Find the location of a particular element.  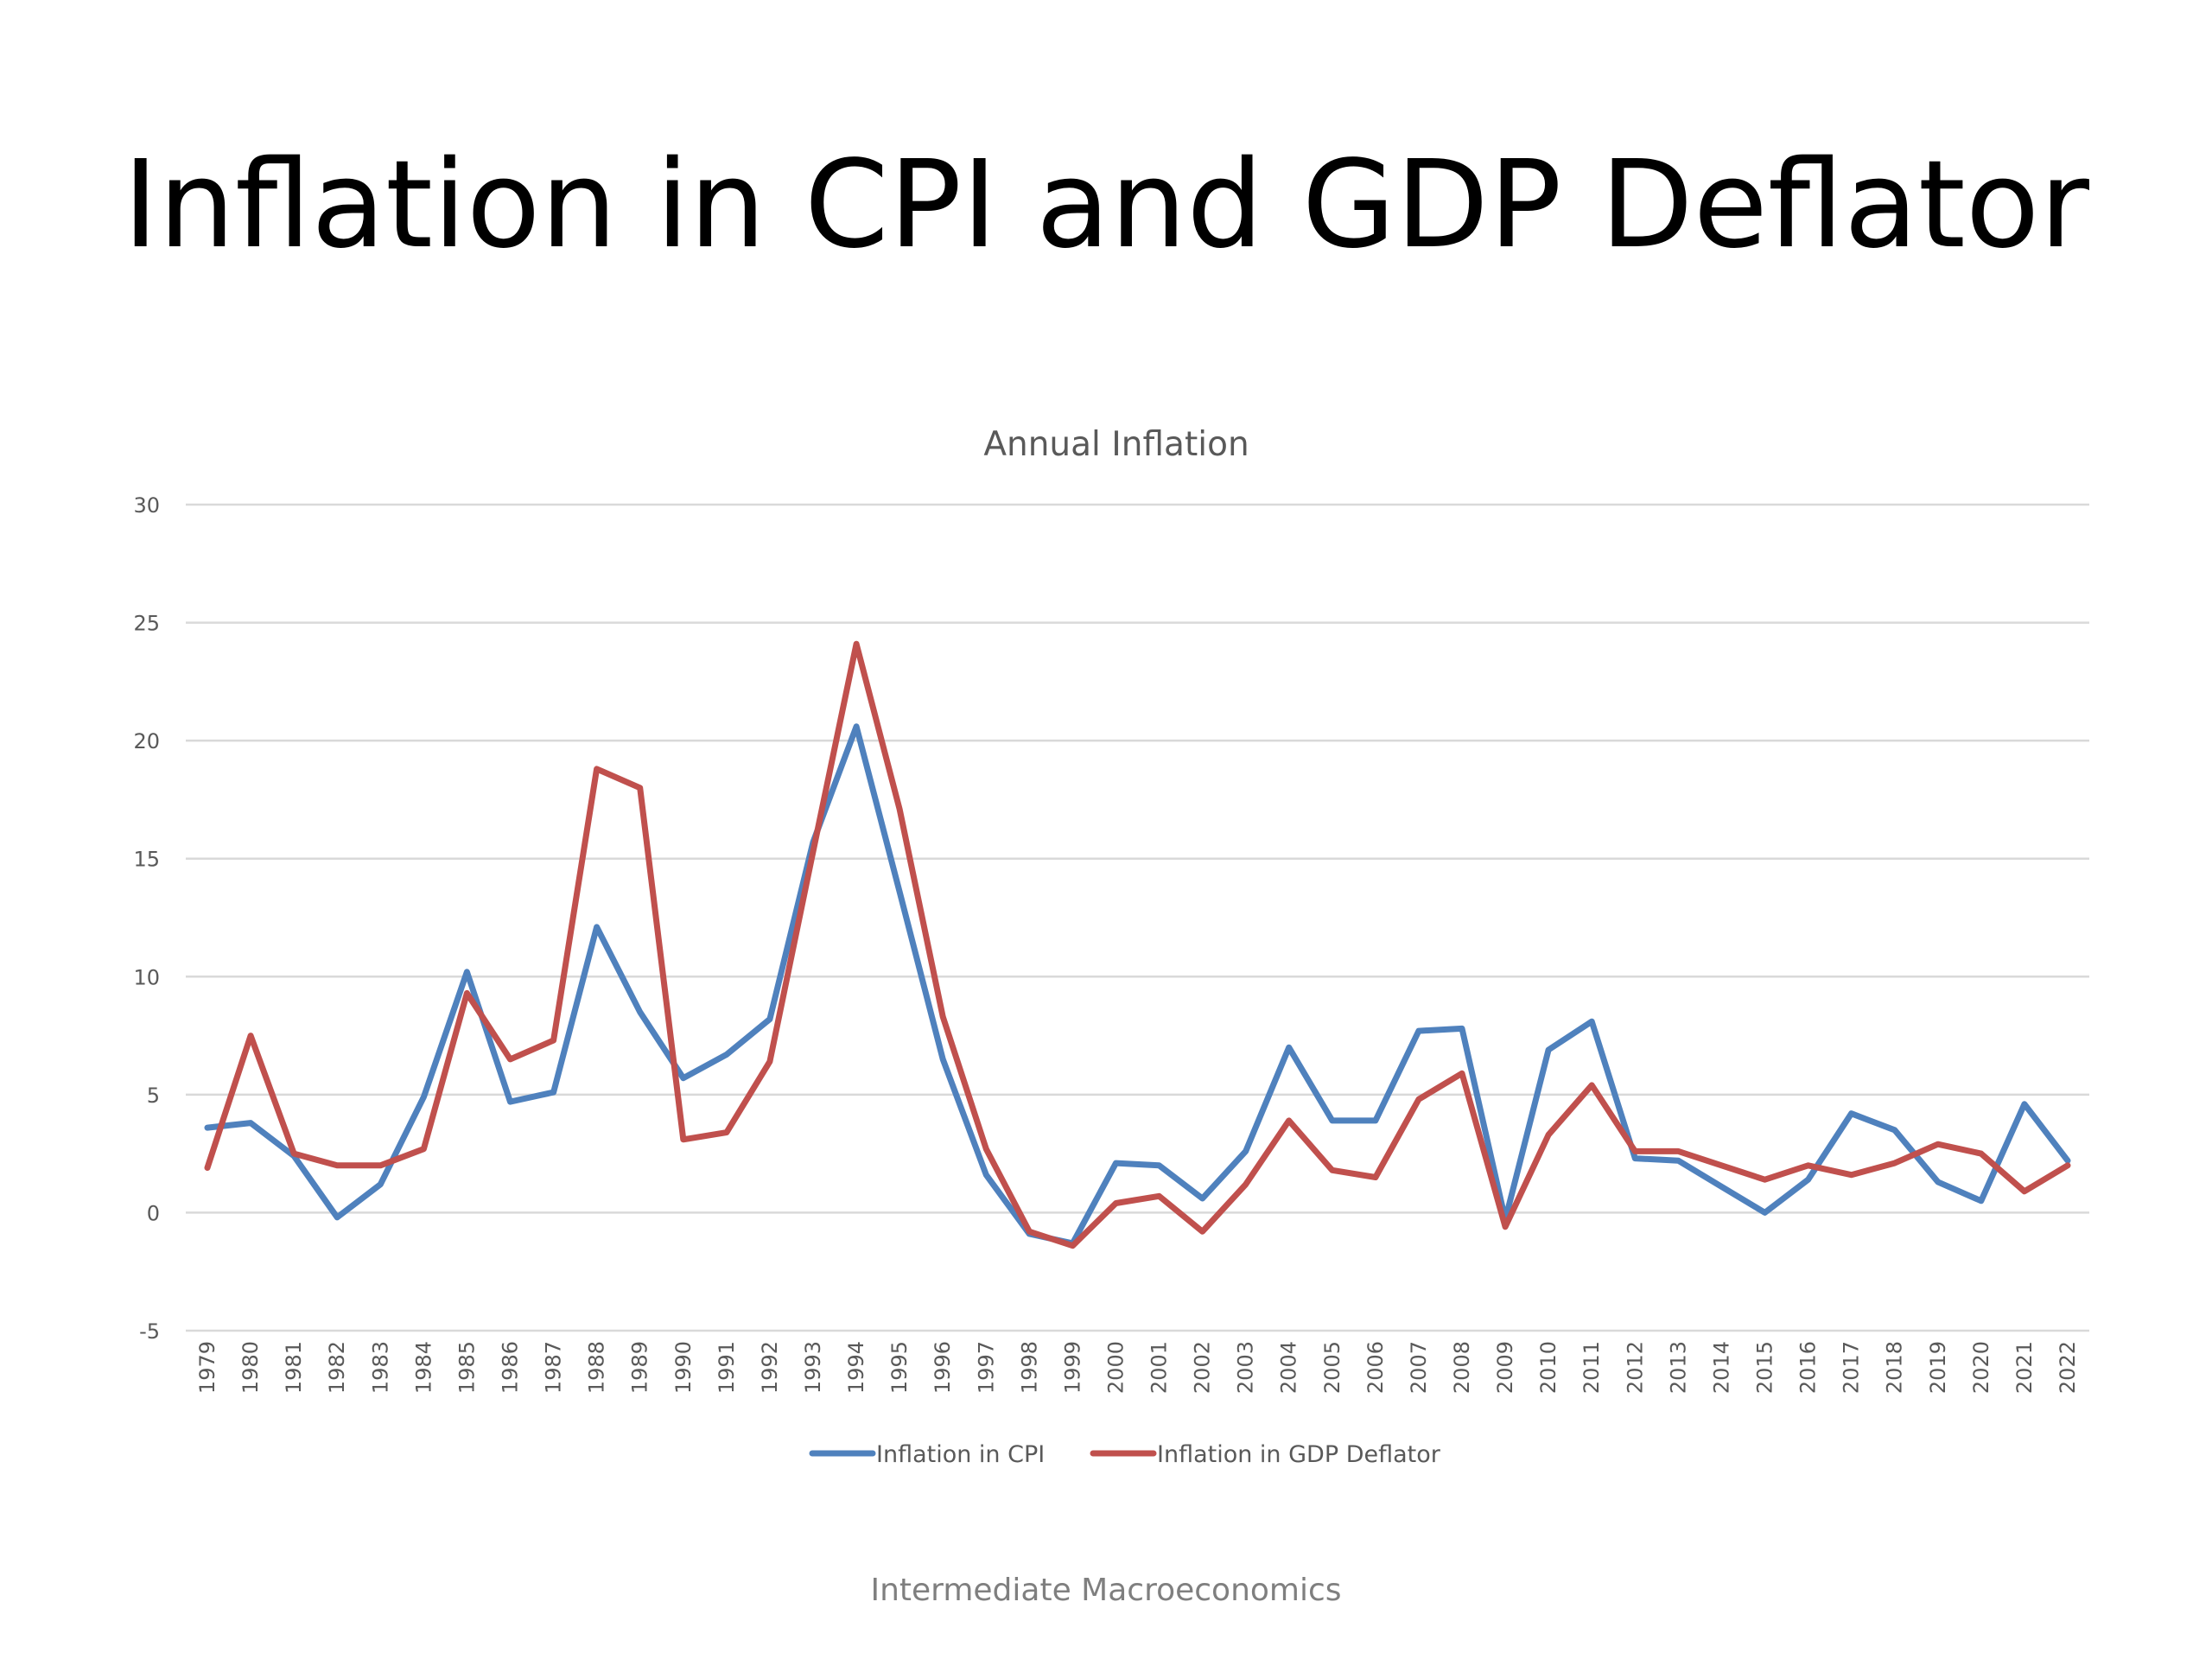

x-tick-label: 1991 is located at coordinates (727, 1367).